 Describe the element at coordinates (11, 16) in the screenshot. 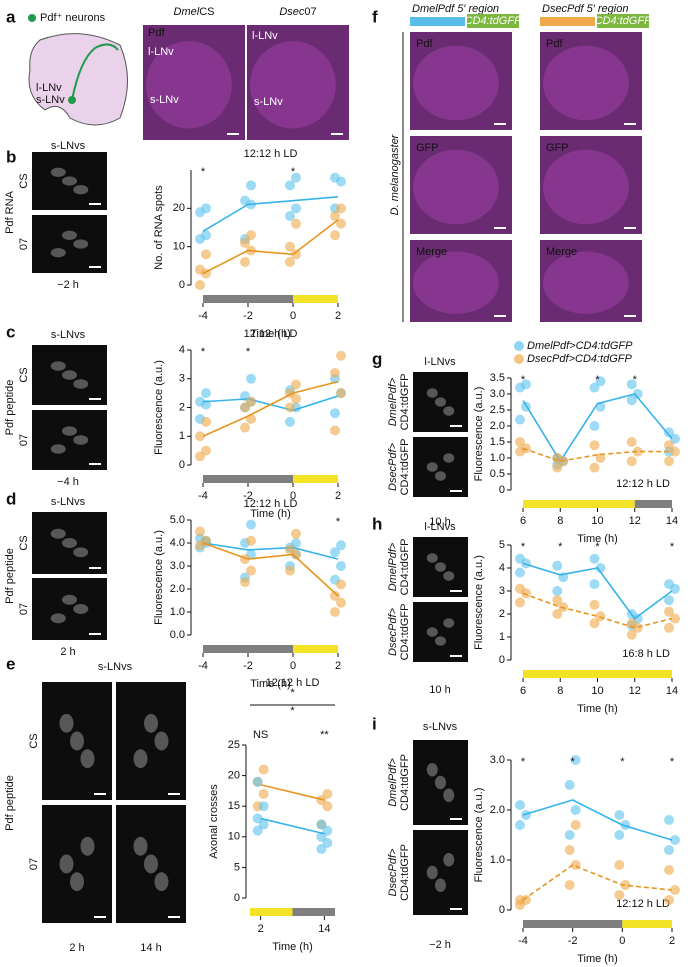

I see `panel-label: a` at that location.